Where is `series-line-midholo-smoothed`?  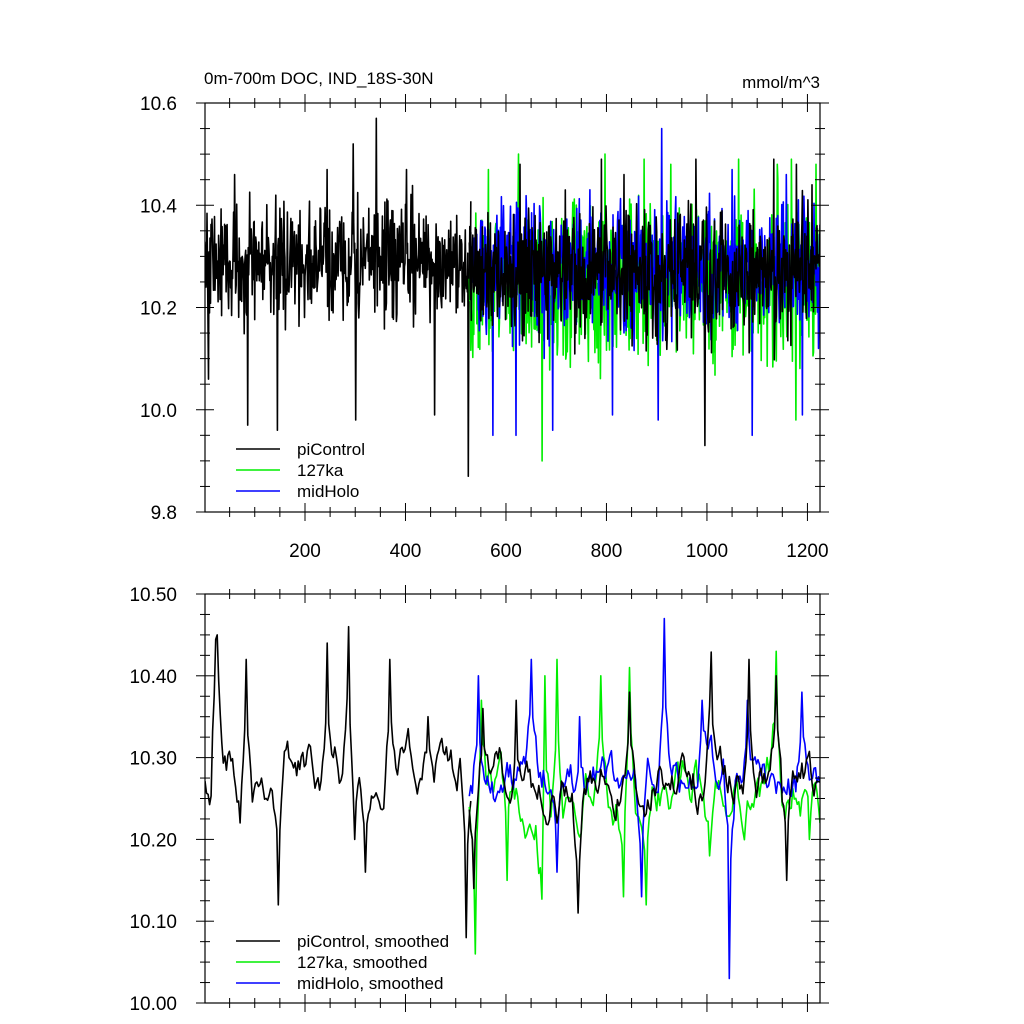 series-line-midholo-smoothed is located at coordinates (644, 798).